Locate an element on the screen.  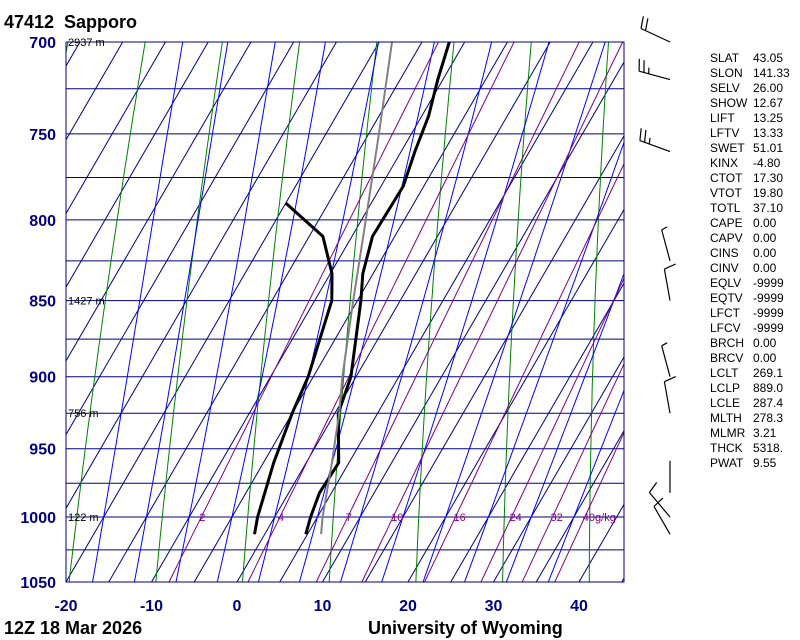
index-value: 12.67 is located at coordinates (768, 103).